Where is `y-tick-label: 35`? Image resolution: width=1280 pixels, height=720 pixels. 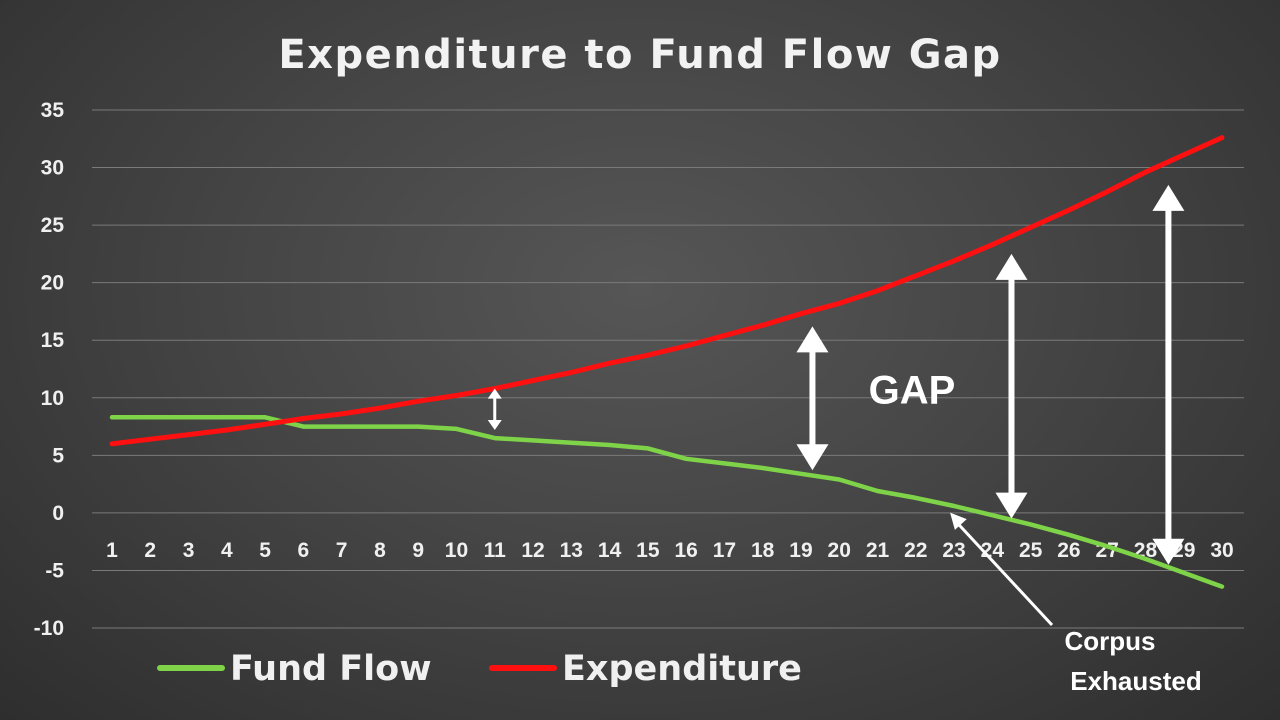
y-tick-label: 35 is located at coordinates (53, 110).